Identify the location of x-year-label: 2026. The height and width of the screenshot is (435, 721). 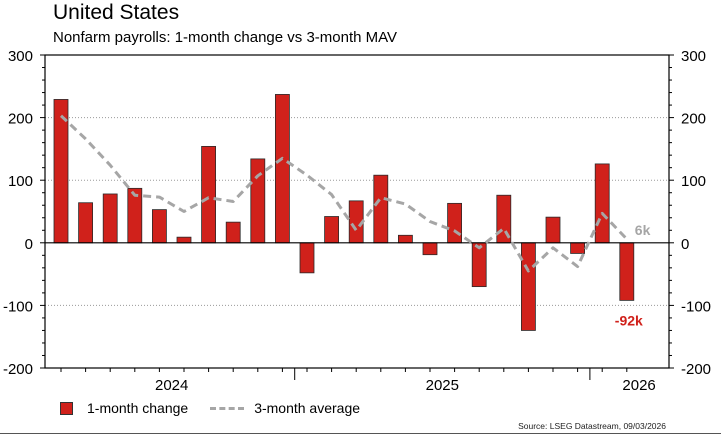
(638, 385).